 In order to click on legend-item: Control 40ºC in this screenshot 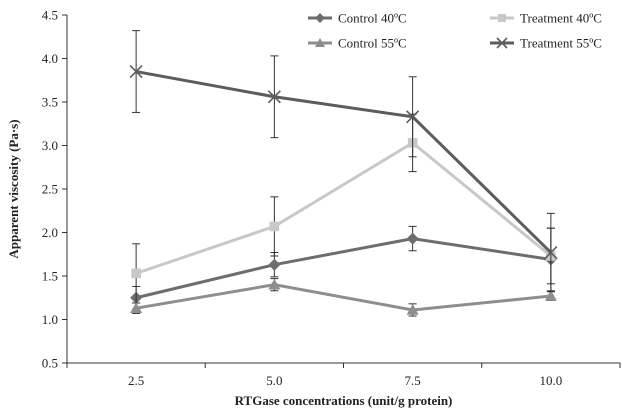, I will do `click(357, 18)`.